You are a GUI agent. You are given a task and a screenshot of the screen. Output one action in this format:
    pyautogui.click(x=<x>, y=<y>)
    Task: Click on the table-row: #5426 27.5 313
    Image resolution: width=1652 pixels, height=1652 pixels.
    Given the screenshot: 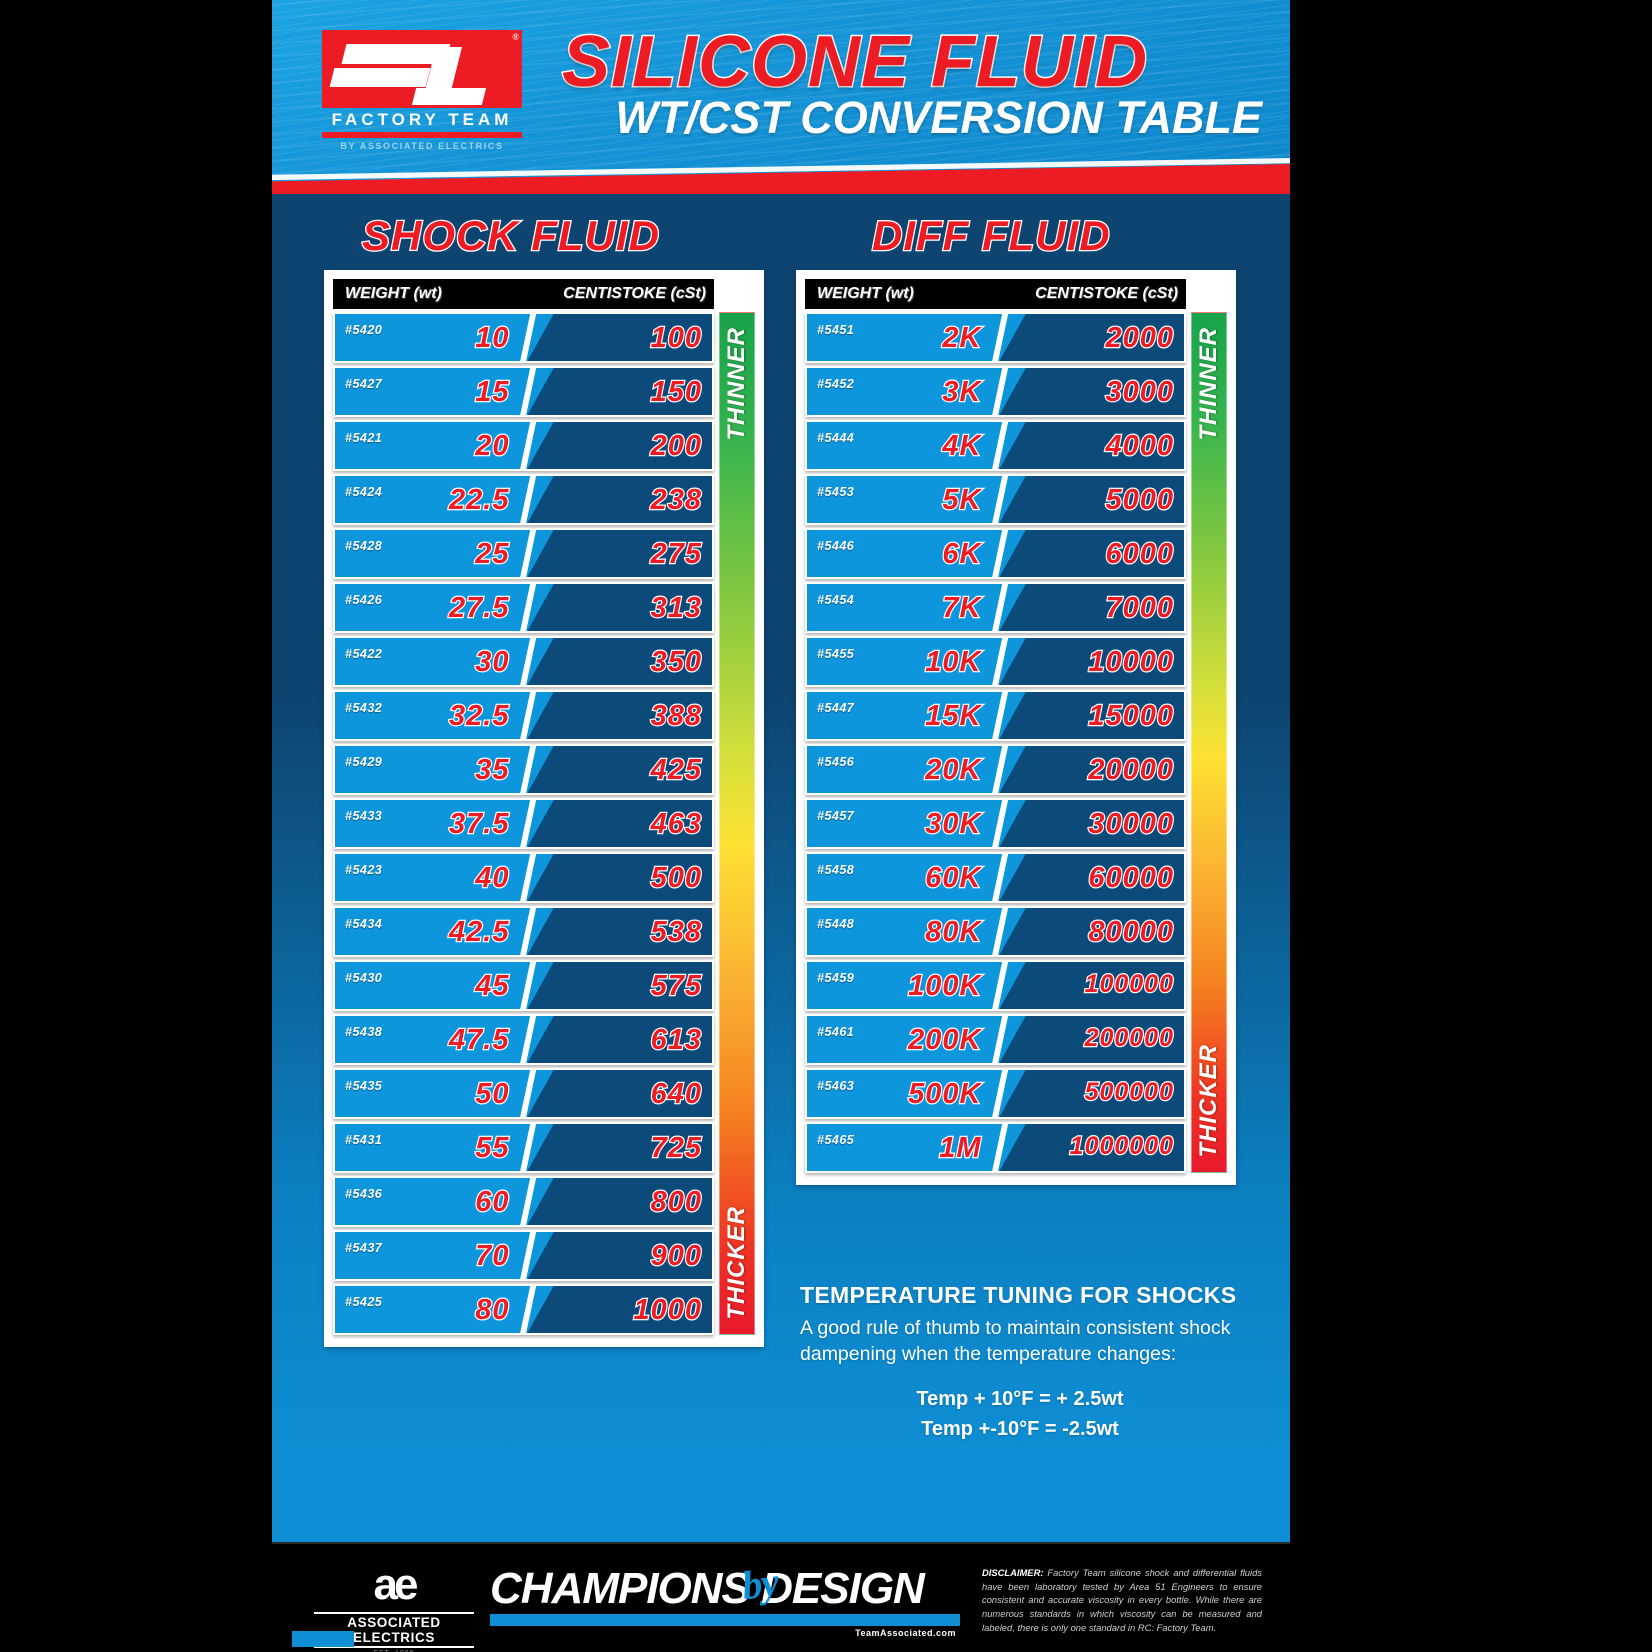 What is the action you would take?
    pyautogui.click(x=523, y=607)
    